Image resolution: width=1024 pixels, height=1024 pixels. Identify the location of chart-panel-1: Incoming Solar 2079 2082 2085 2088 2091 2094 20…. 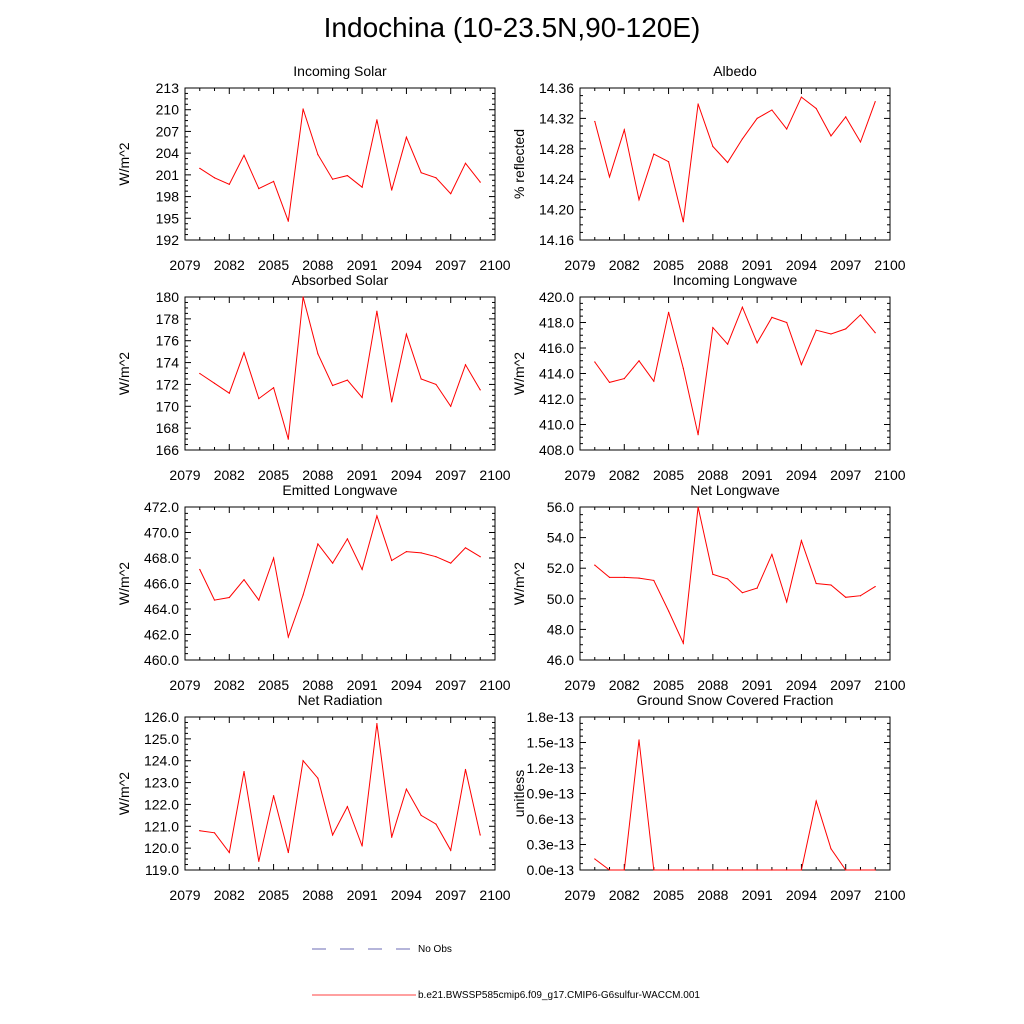
(313, 168).